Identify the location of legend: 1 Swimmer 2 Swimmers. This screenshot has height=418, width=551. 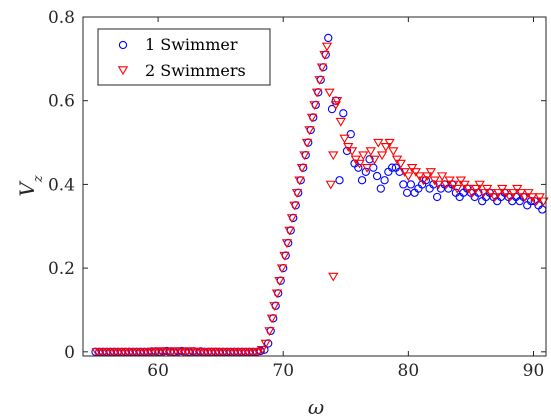
(184, 57).